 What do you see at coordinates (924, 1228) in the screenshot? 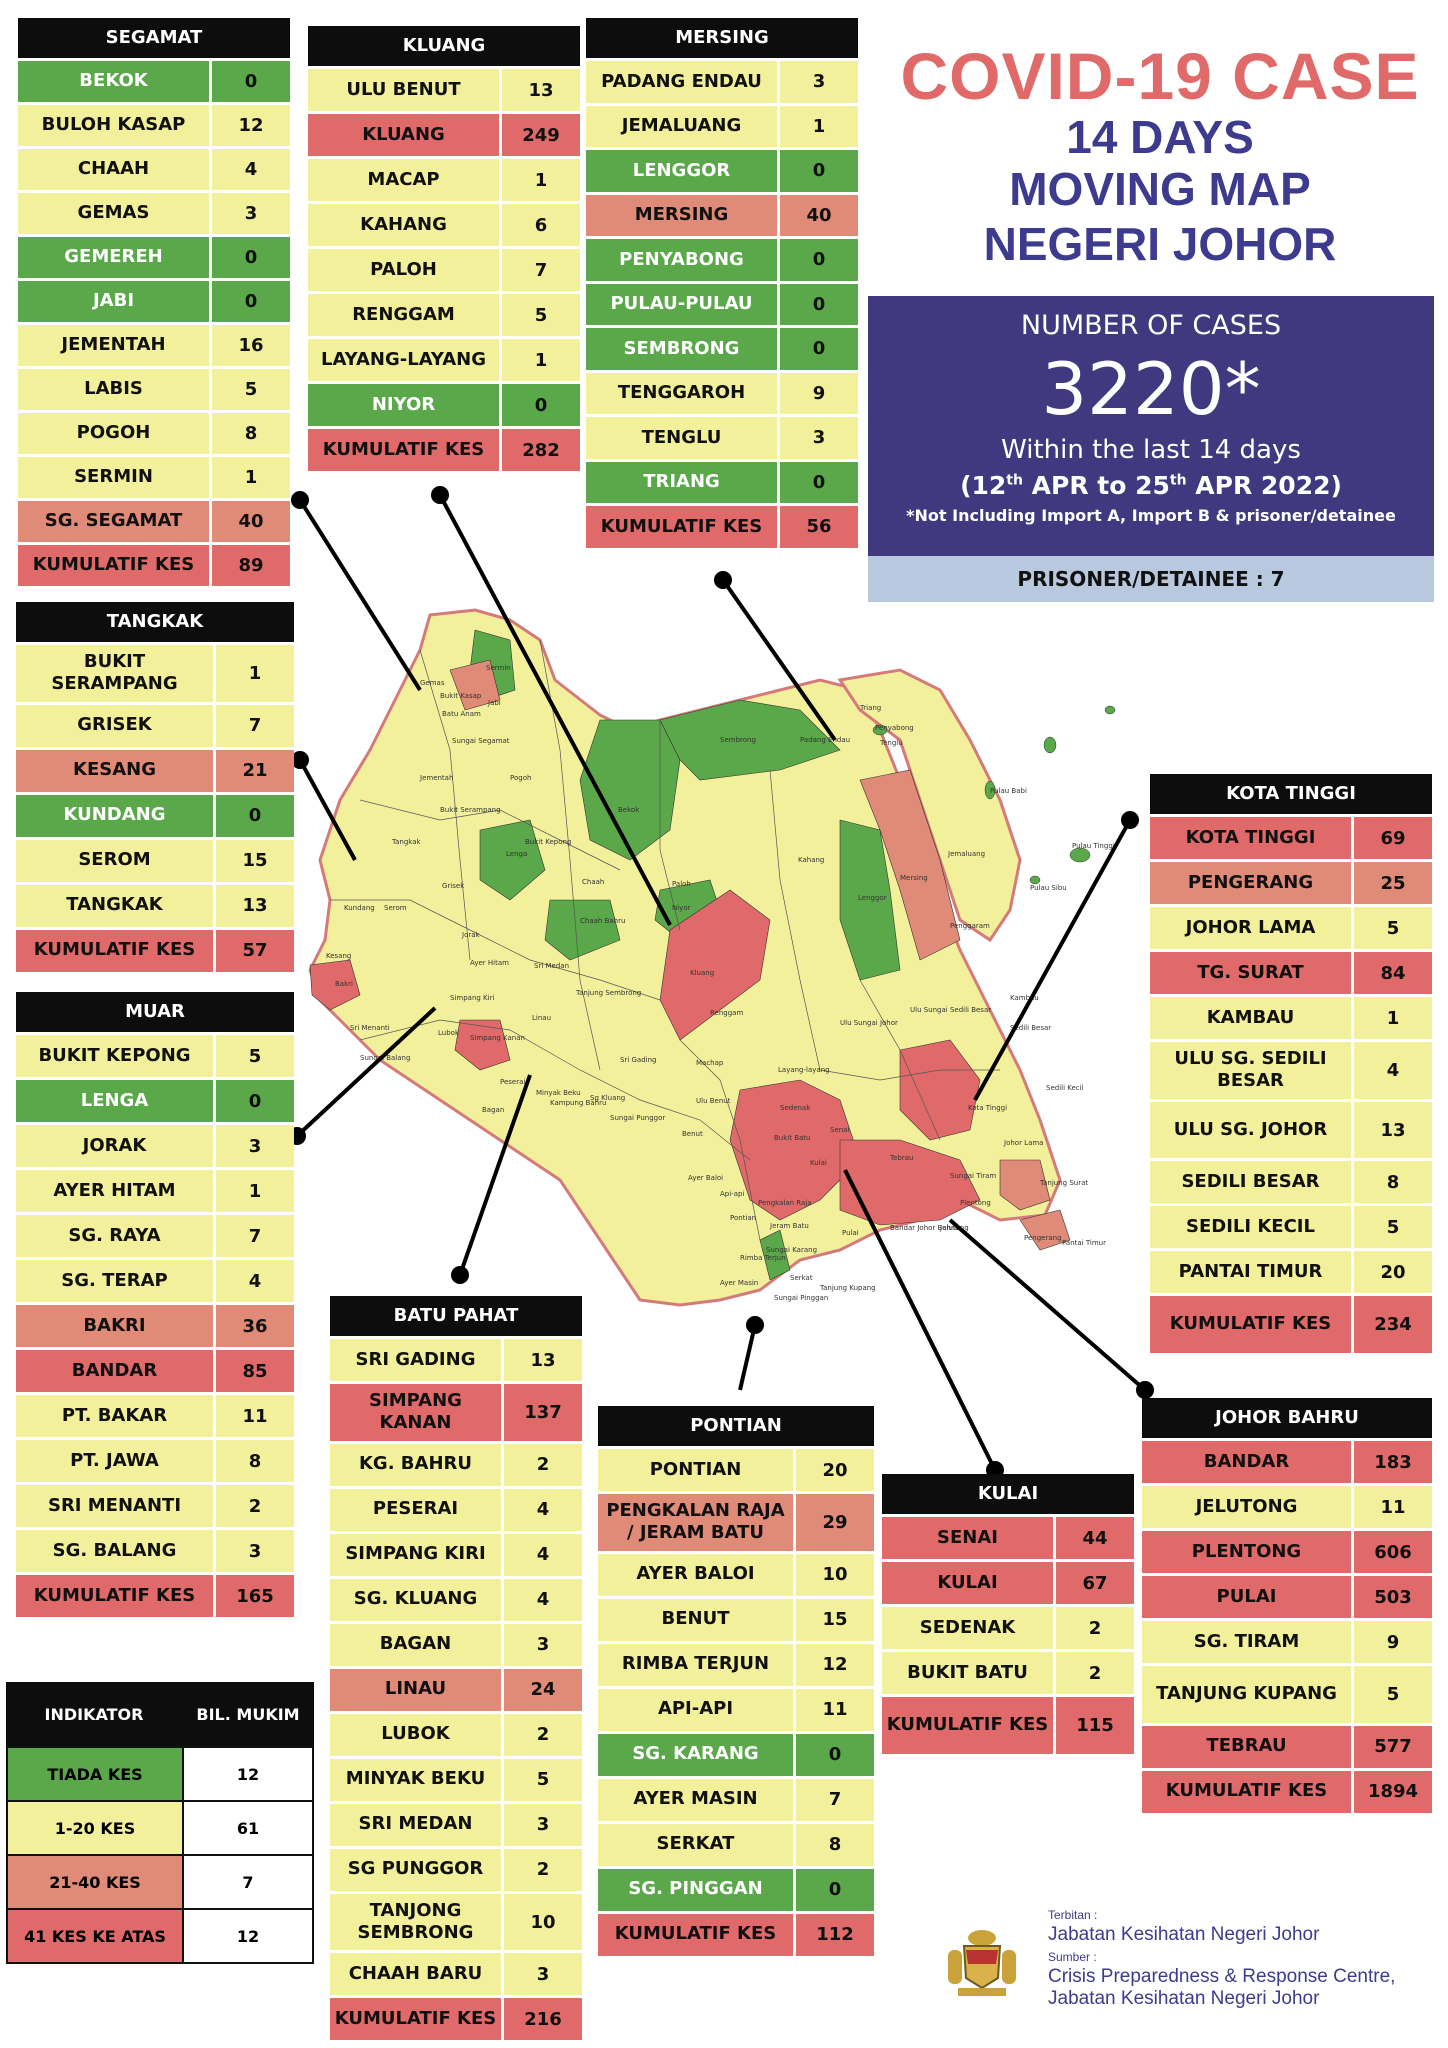
I see `map-label: Bandar Johor Bahru` at bounding box center [924, 1228].